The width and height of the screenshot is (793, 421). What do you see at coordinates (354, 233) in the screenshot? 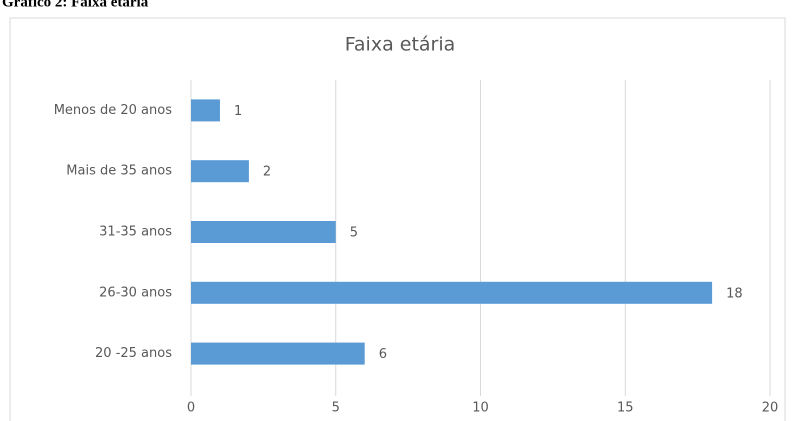
I see `data-label: 5` at bounding box center [354, 233].